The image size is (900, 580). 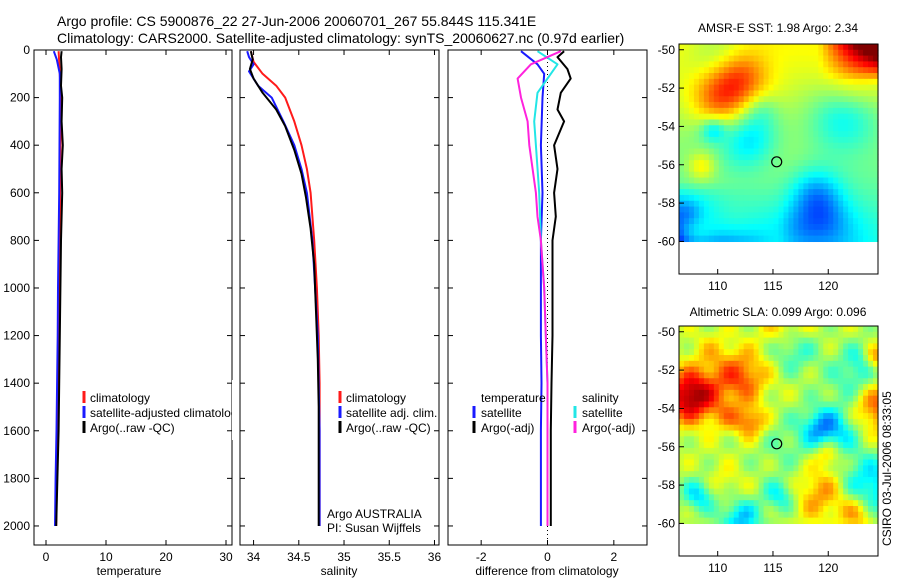 I want to click on map-y-tick-label: -50, so click(x=667, y=50).